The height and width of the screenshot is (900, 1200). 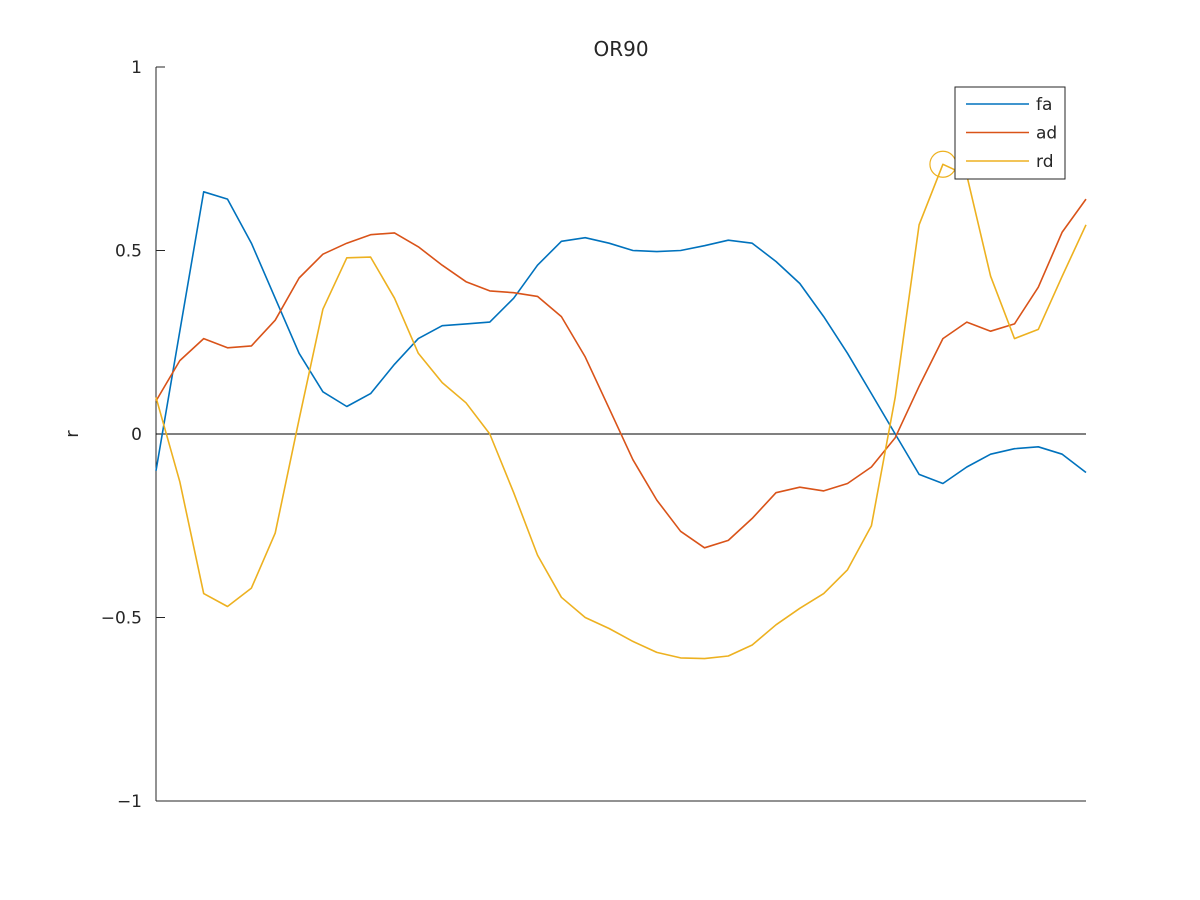 I want to click on y-tick-label: −0.5, so click(x=121, y=619).